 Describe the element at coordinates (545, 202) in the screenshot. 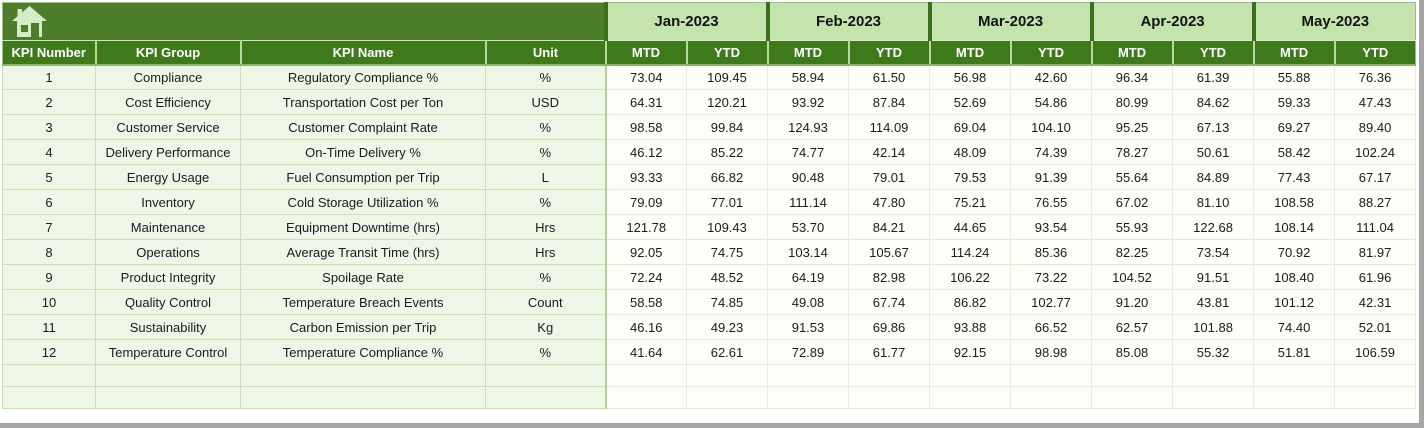

I see `cell-unit: %` at that location.